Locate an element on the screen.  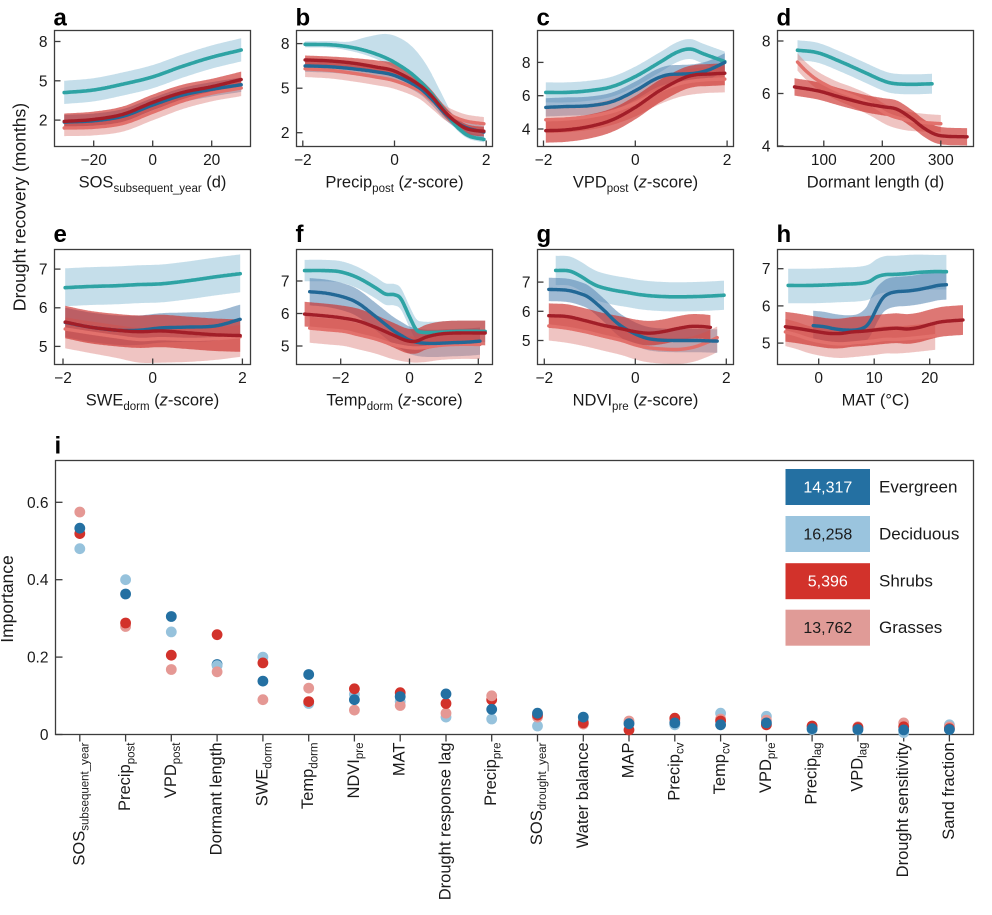
svg-text: Water balance is located at coordinates (583, 796).